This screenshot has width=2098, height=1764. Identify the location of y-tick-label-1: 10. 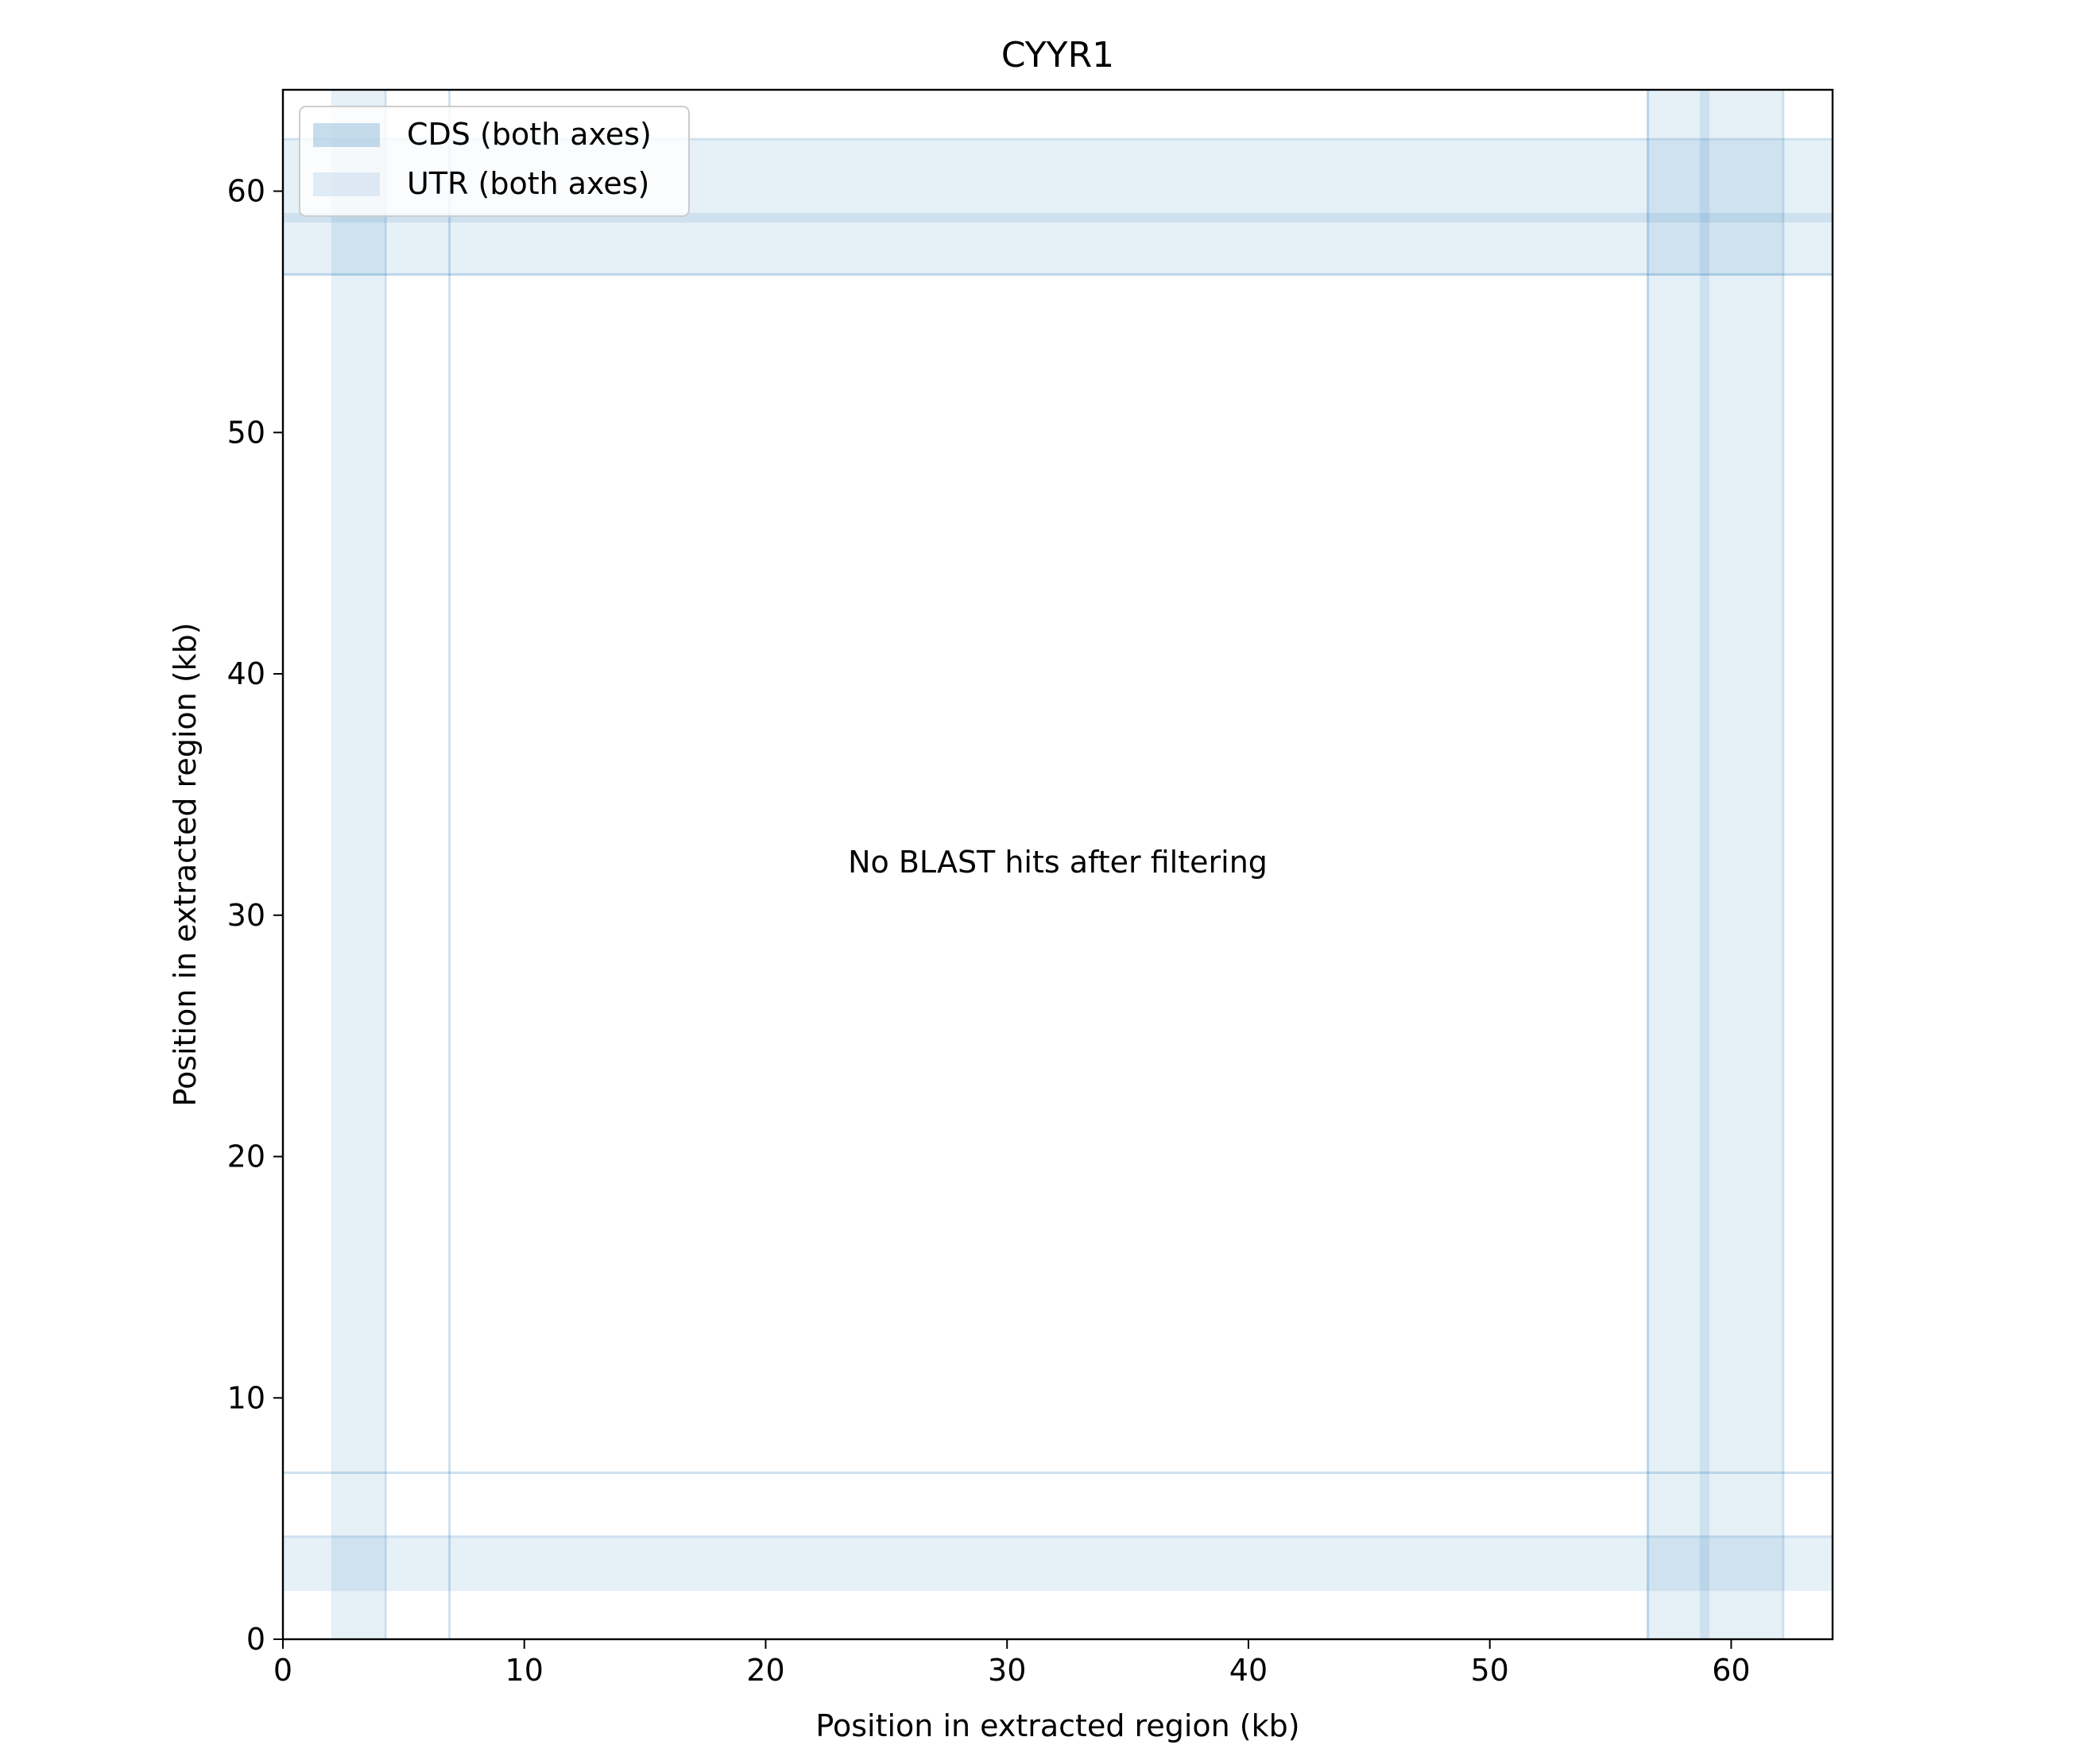
(246, 1398).